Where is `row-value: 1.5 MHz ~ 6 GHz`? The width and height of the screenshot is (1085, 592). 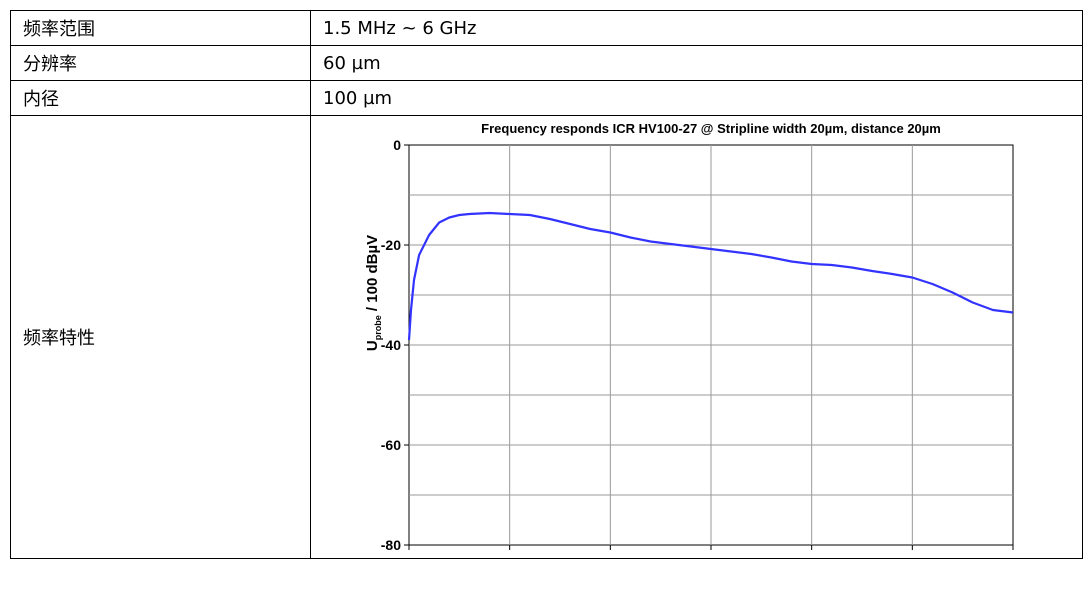 row-value: 1.5 MHz ~ 6 GHz is located at coordinates (696, 28).